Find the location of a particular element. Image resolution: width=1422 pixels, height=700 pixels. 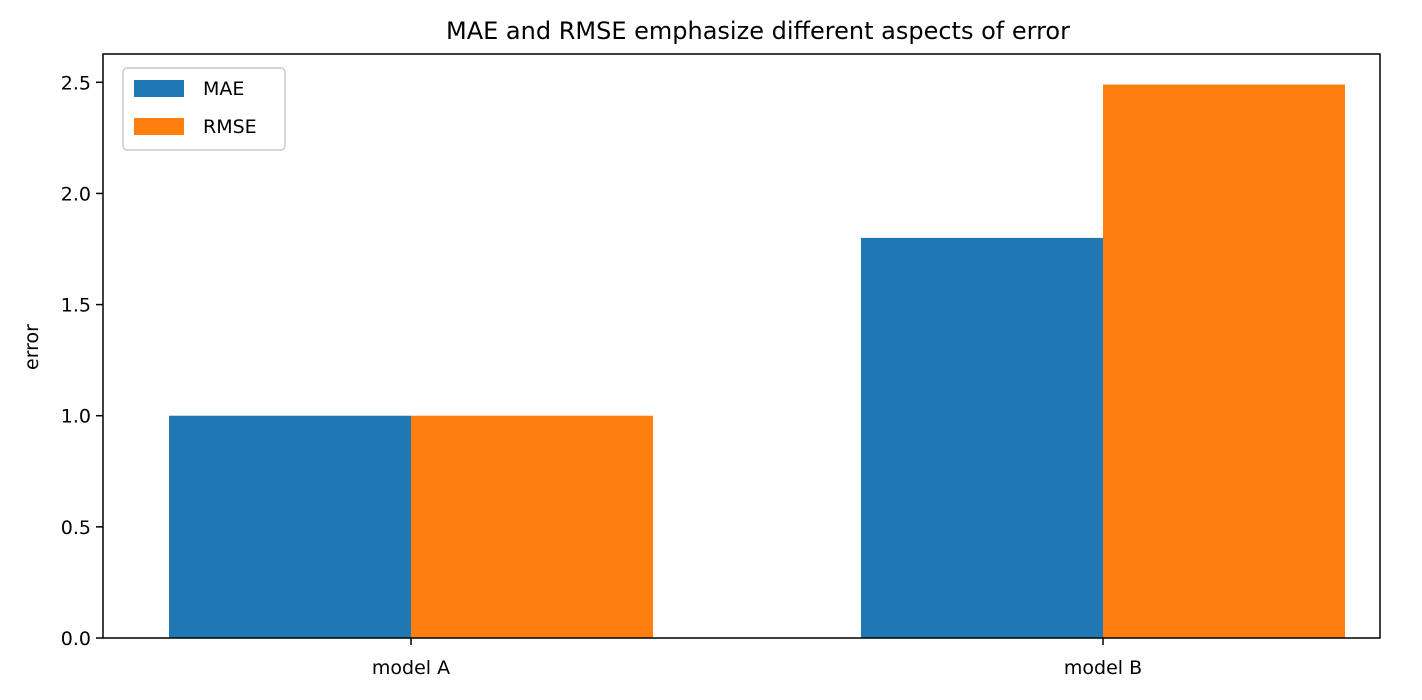

legend: MAE RMSE is located at coordinates (204, 109).